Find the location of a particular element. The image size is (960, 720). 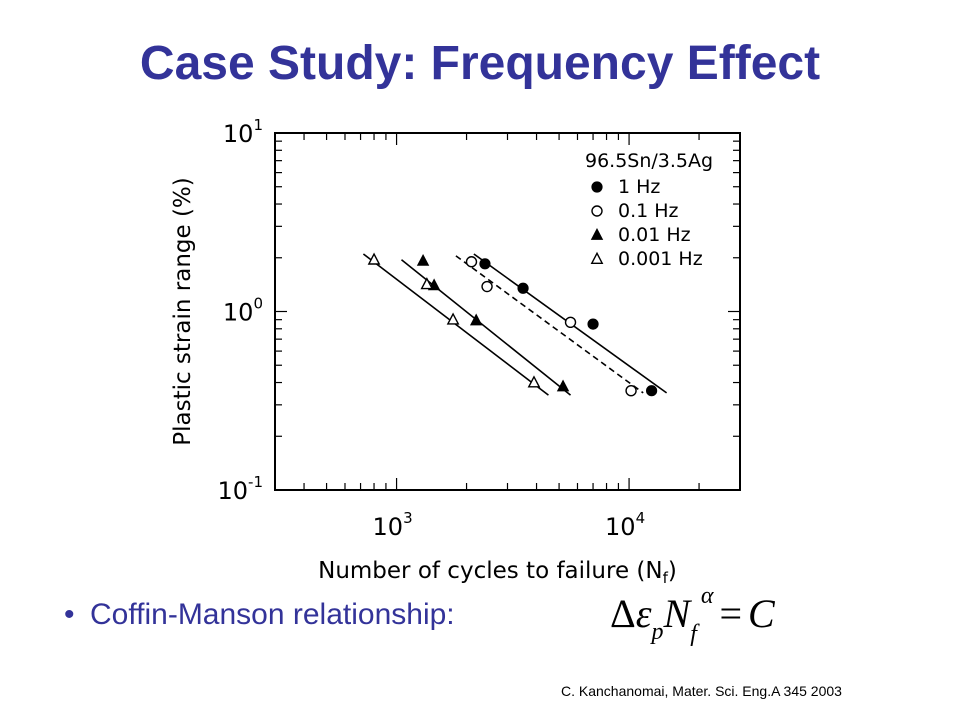

x-tick-label: 10⁴ is located at coordinates (625, 525).